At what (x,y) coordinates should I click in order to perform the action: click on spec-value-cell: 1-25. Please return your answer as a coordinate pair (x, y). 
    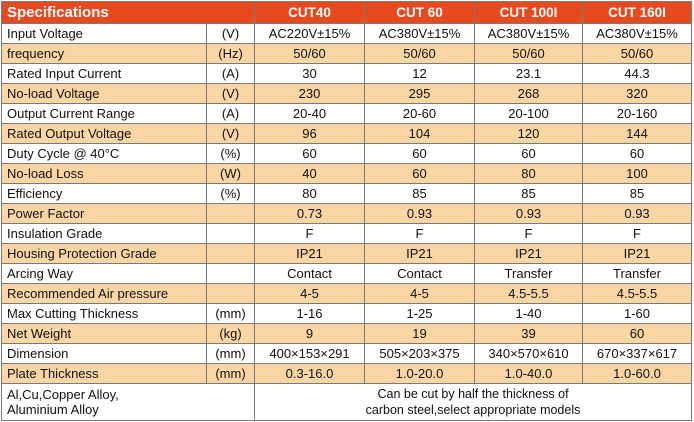
    Looking at the image, I should click on (420, 313).